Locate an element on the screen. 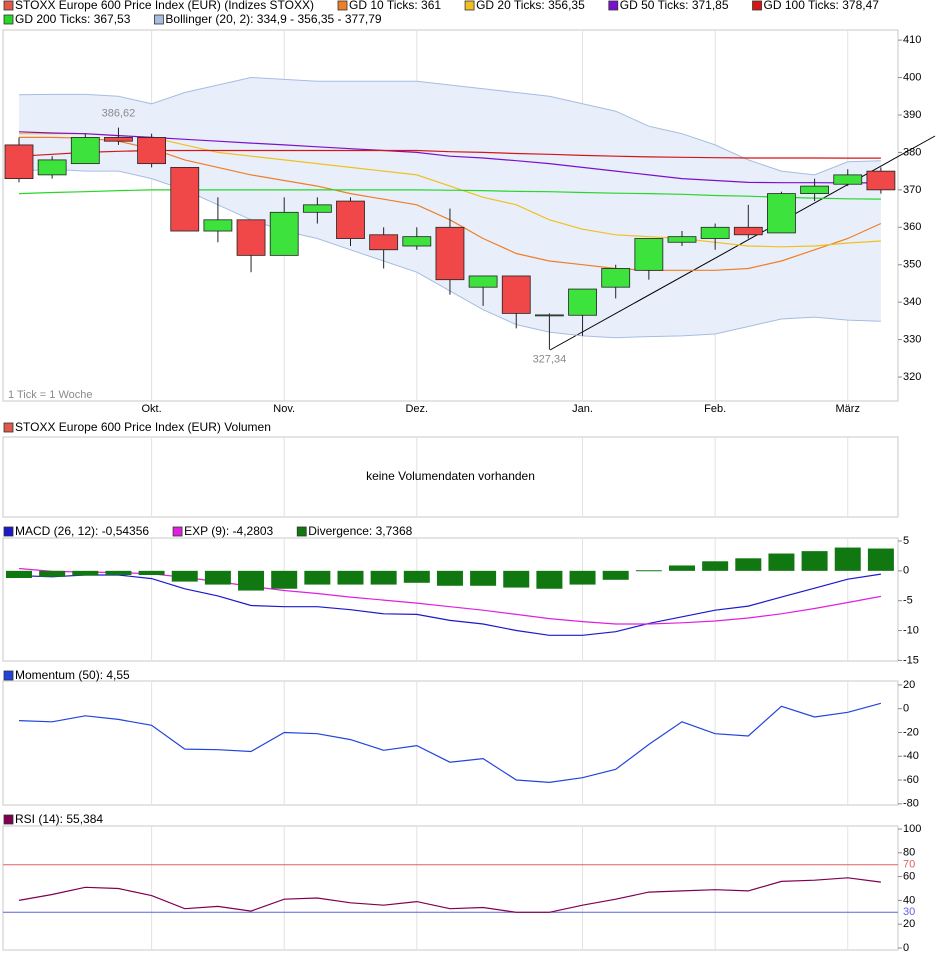 This screenshot has height=958, width=940. price-annotation: 327,34 is located at coordinates (550, 359).